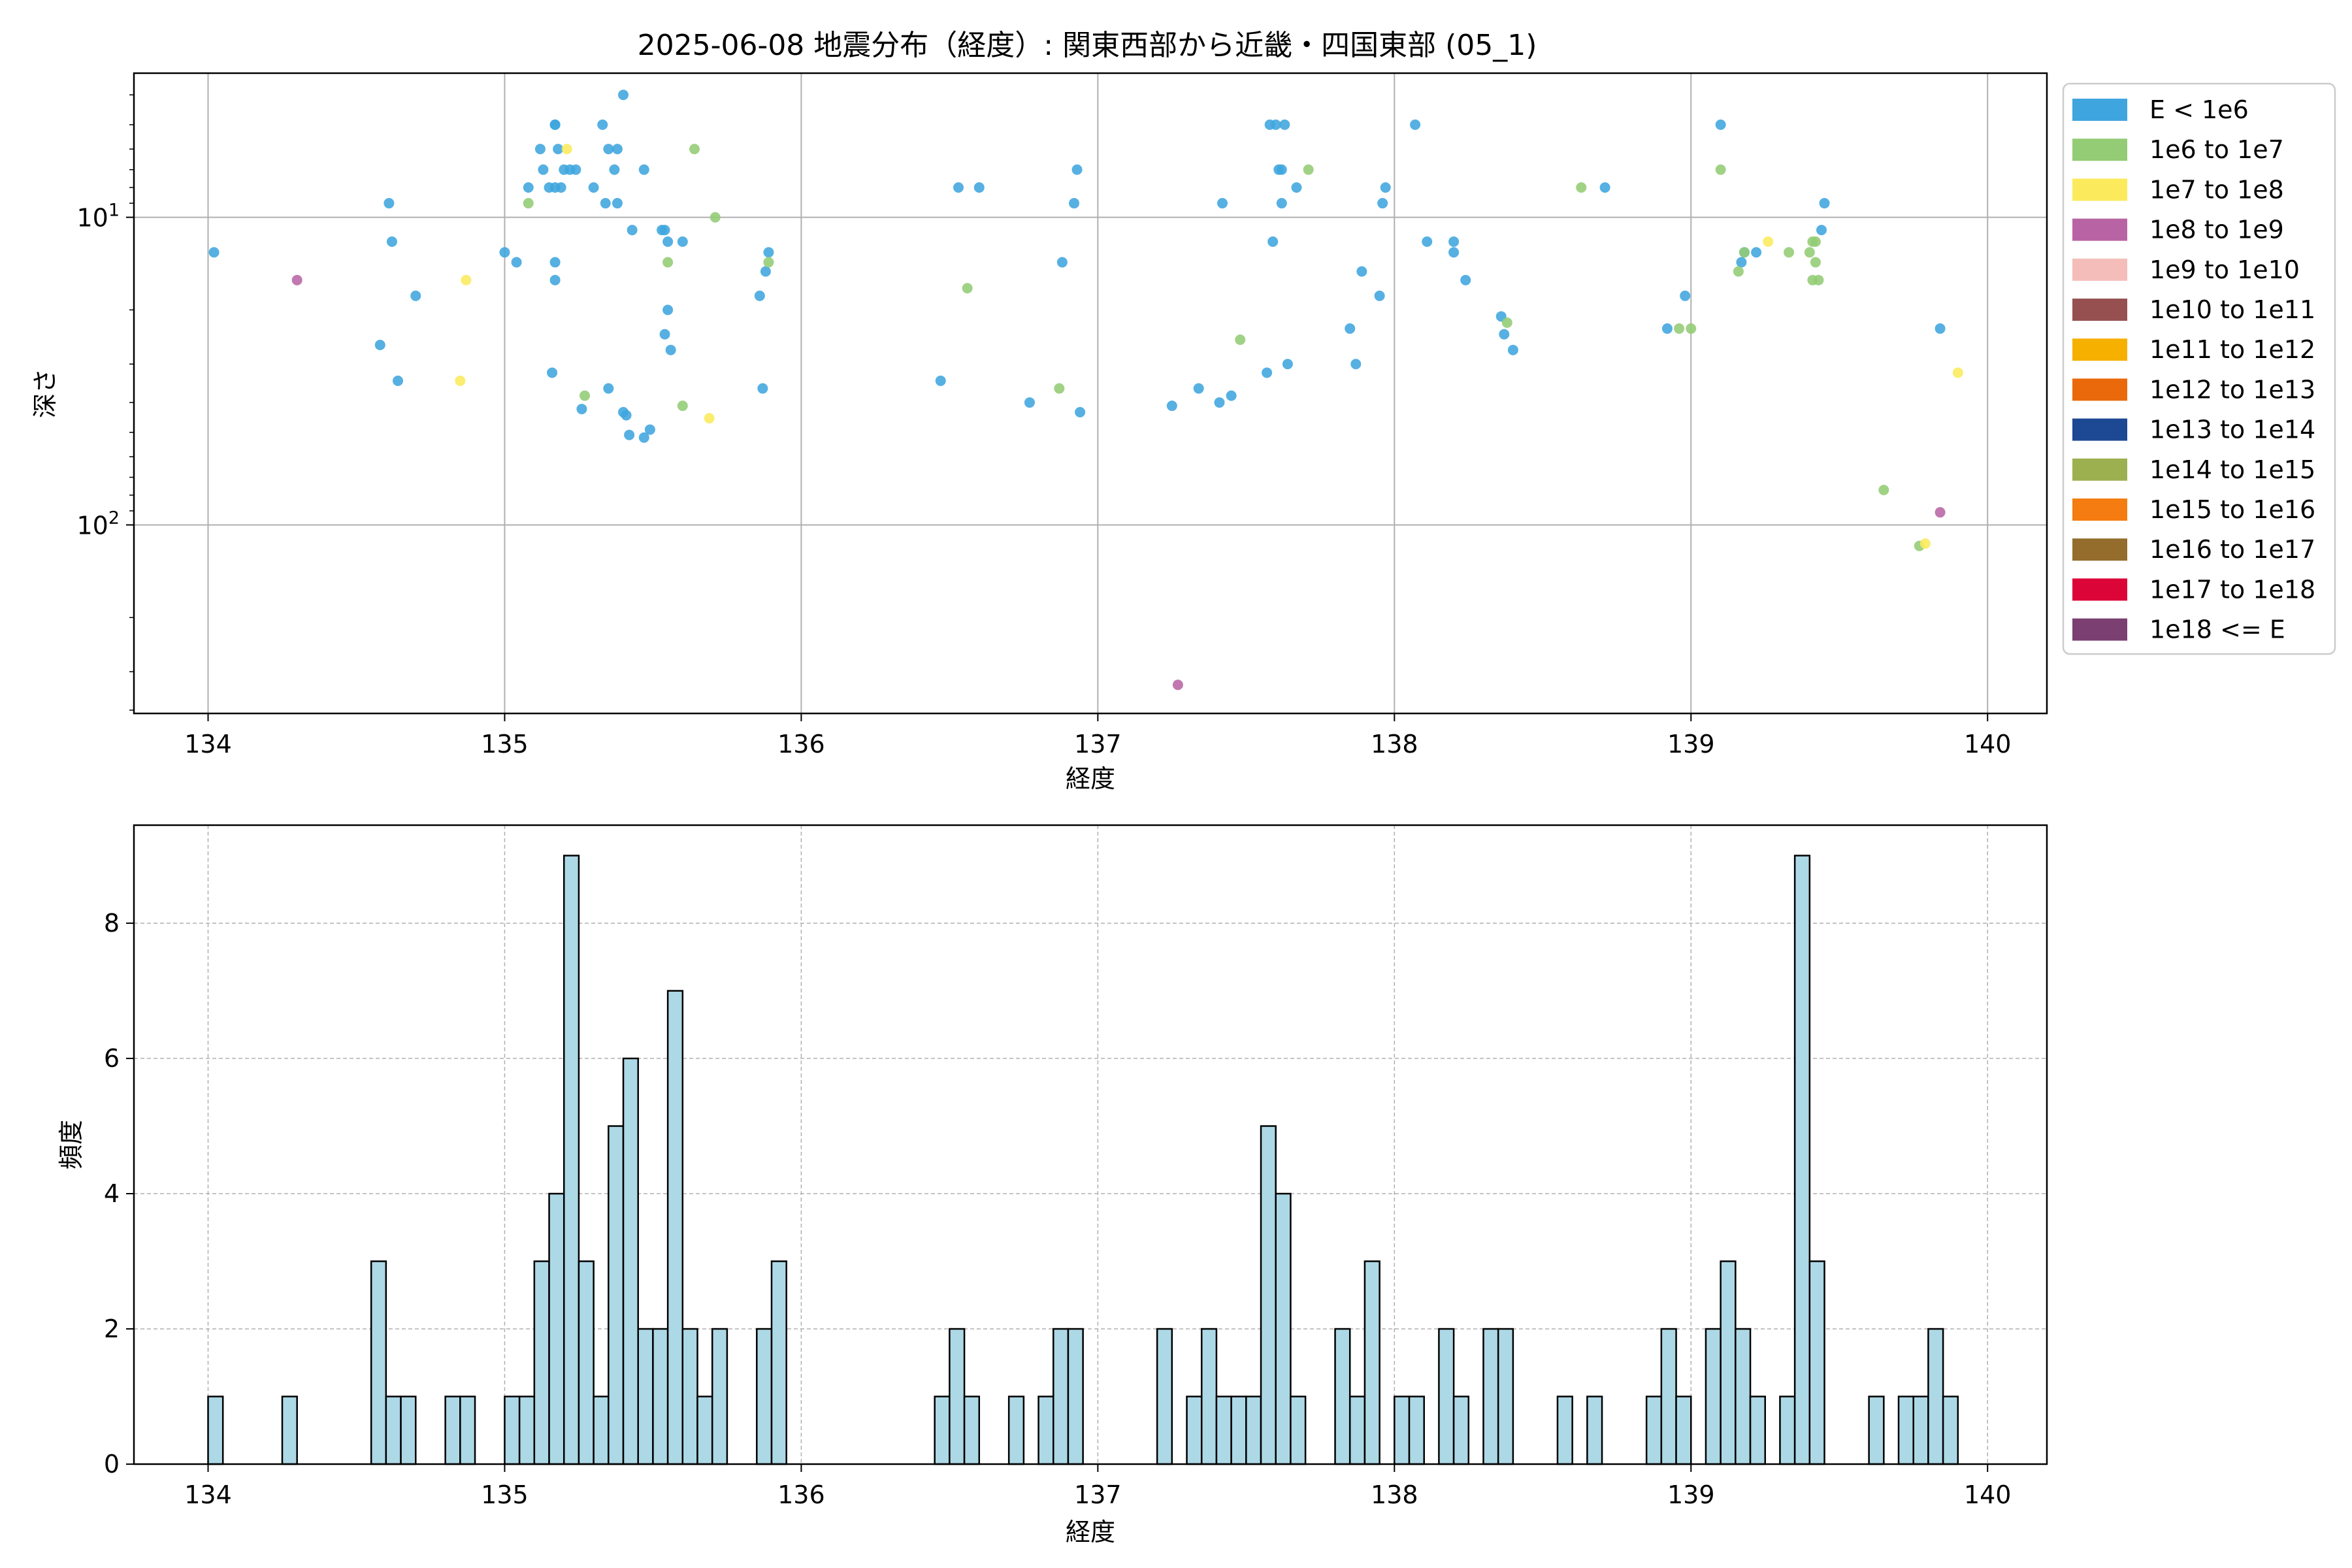  I want to click on histogram-x-tick-label-0: 134, so click(208, 1494).